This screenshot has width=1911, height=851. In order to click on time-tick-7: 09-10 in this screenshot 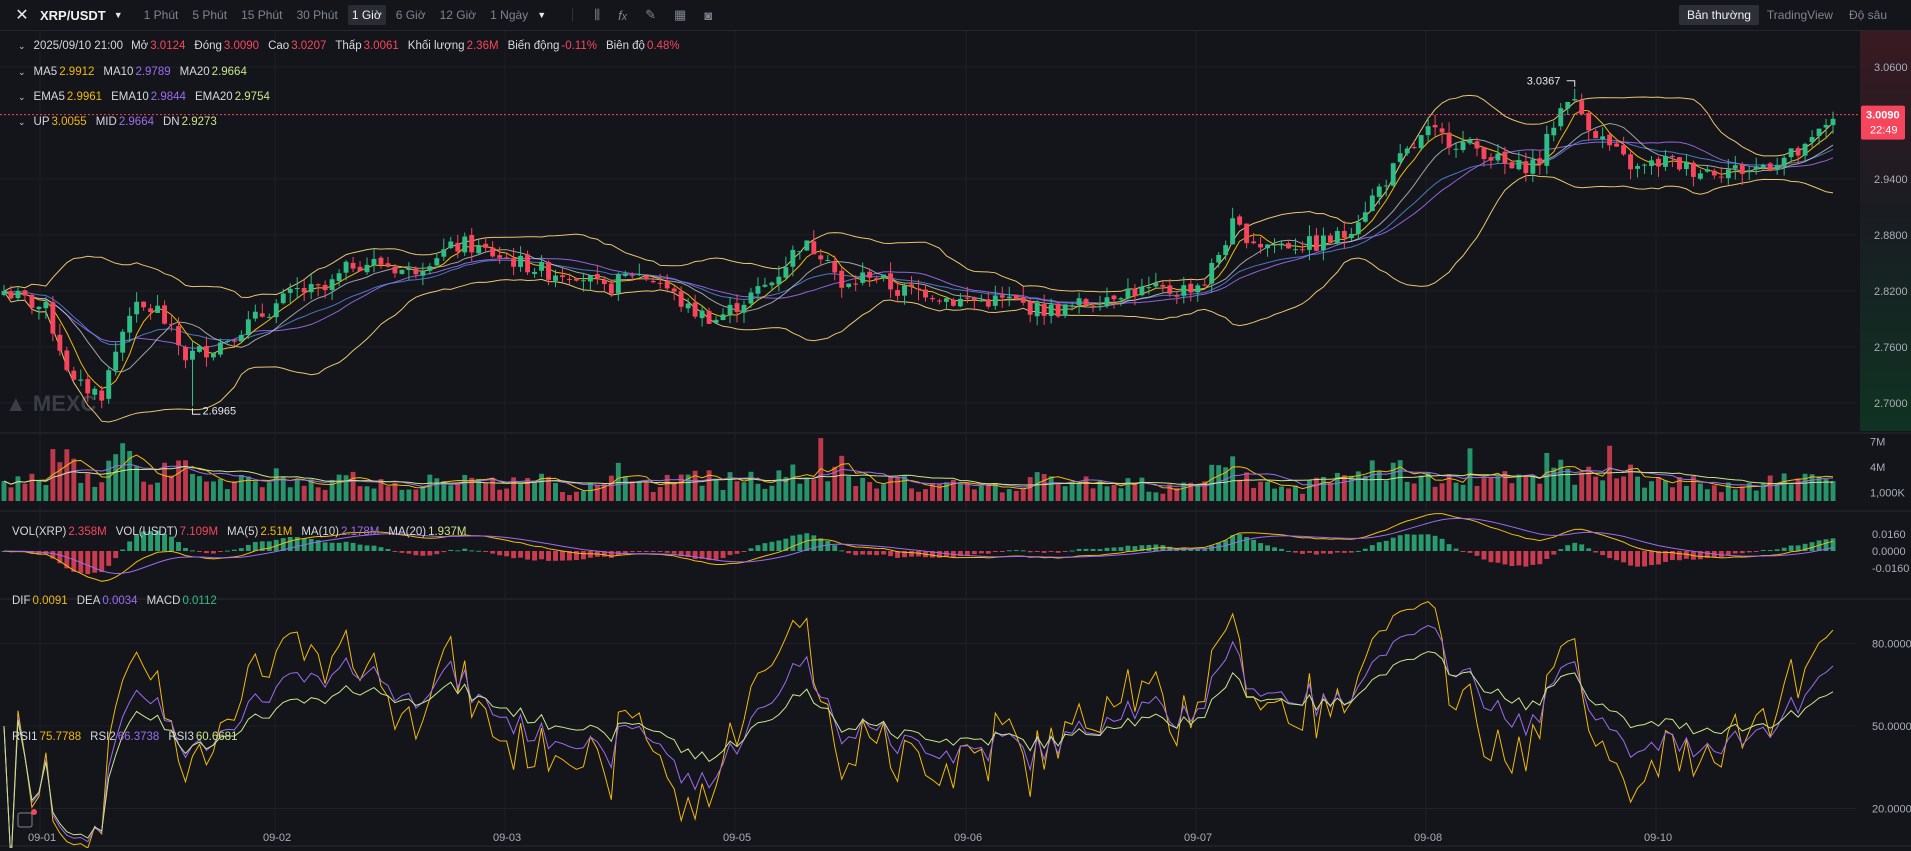, I will do `click(1658, 838)`.